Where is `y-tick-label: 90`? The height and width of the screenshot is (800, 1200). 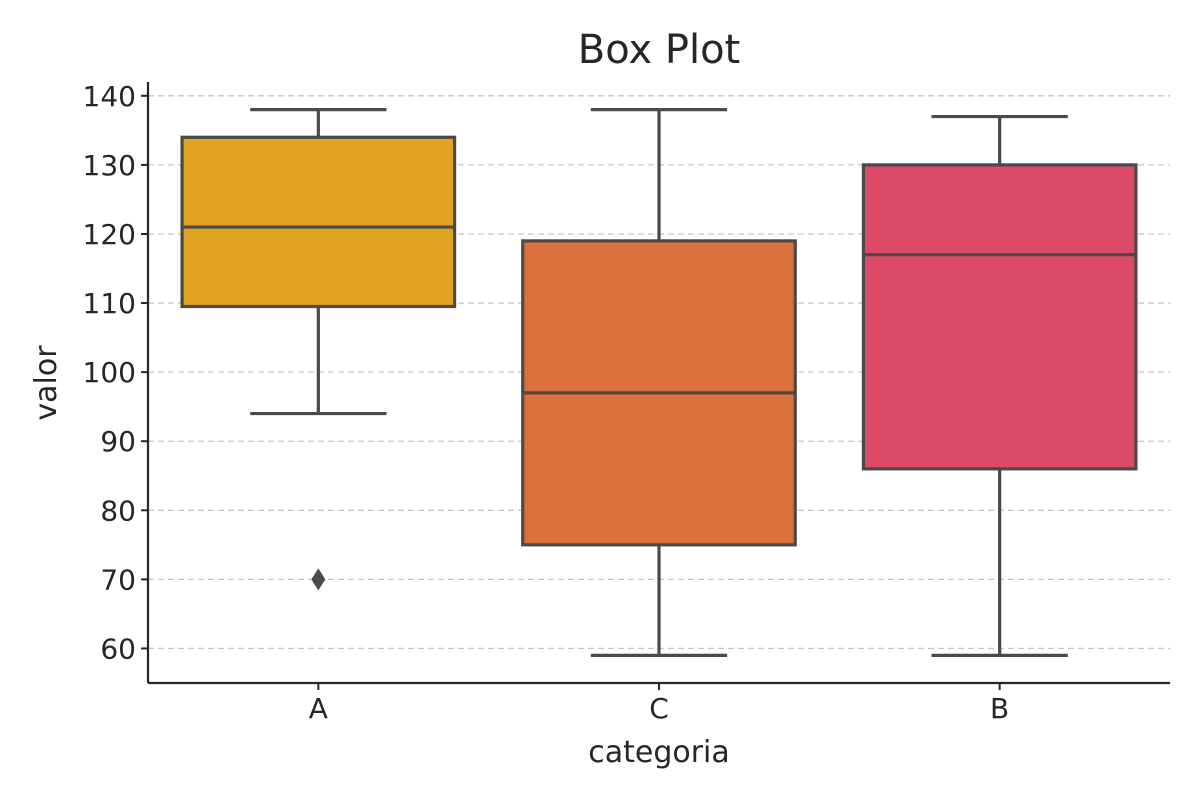 y-tick-label: 90 is located at coordinates (118, 441).